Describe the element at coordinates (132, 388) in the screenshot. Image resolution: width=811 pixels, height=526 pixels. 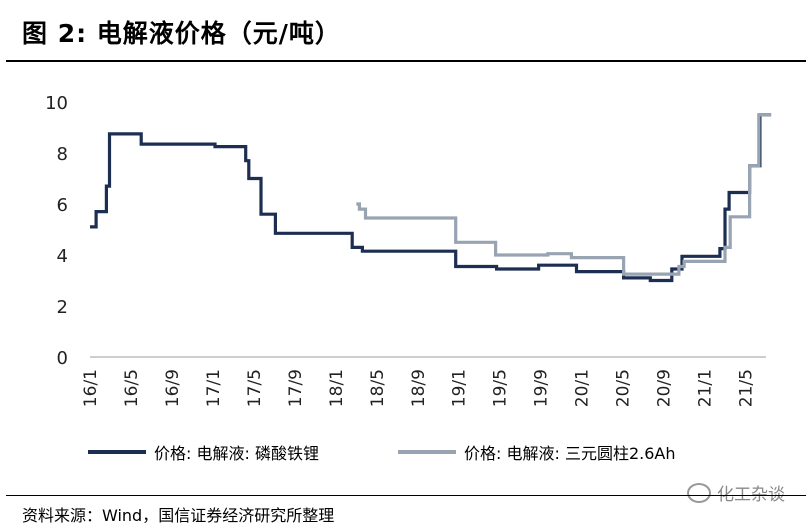
I see `x-tick-label: 16/5` at that location.